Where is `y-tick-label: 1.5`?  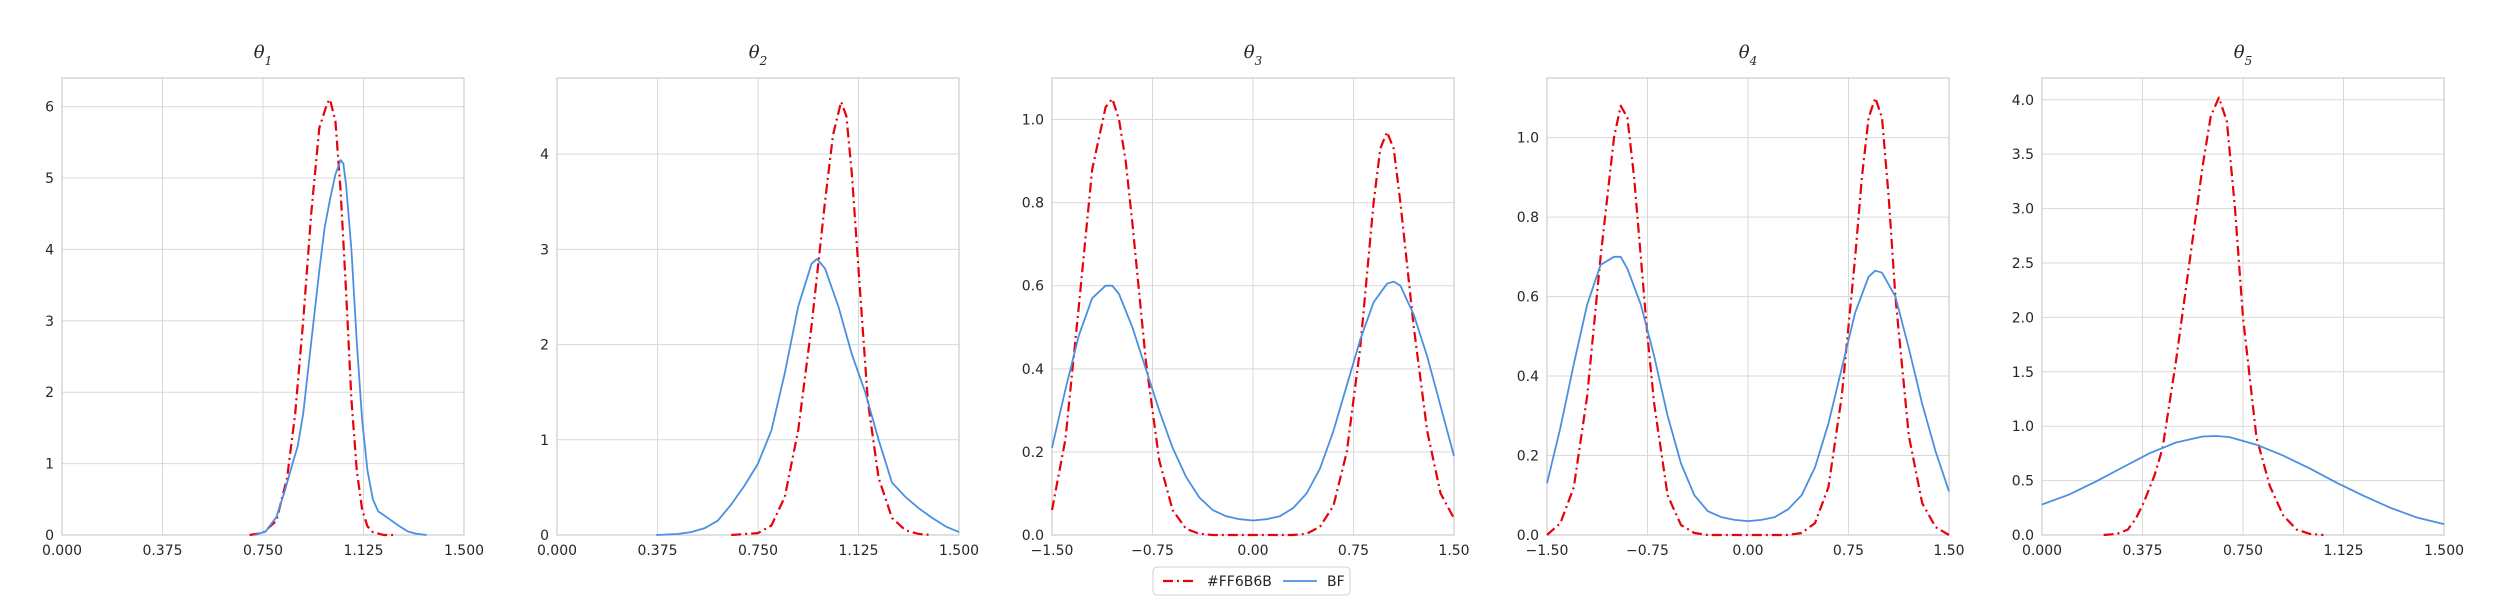 y-tick-label: 1.5 is located at coordinates (2023, 373).